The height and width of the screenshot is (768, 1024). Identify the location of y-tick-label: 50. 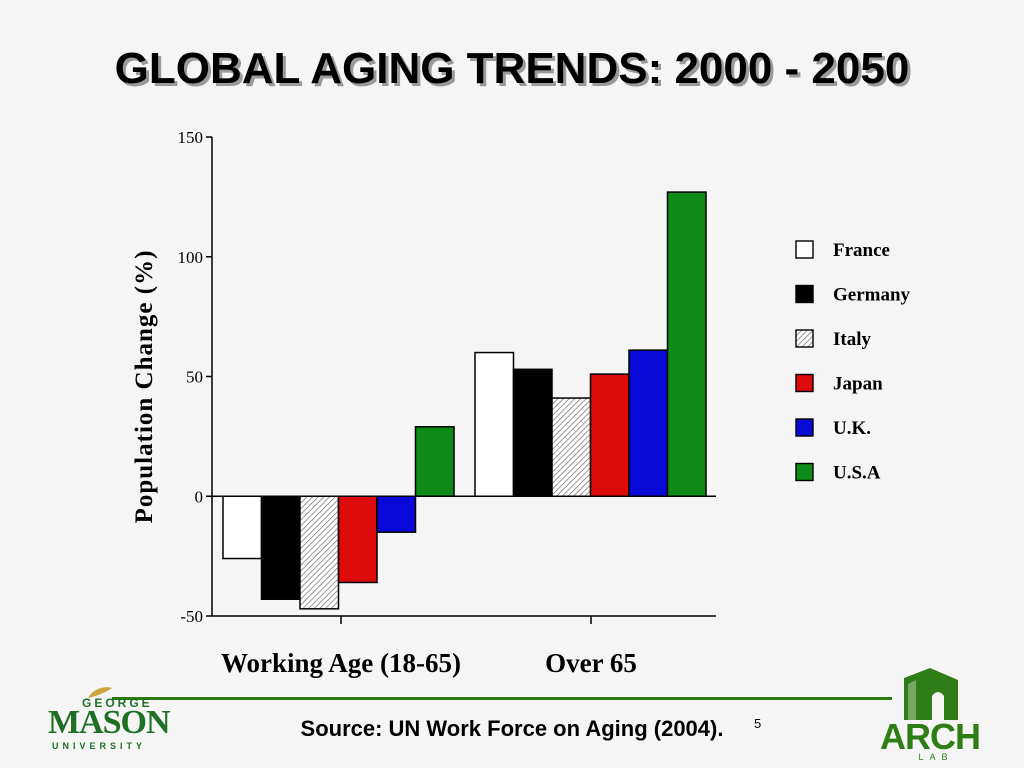
(194, 377).